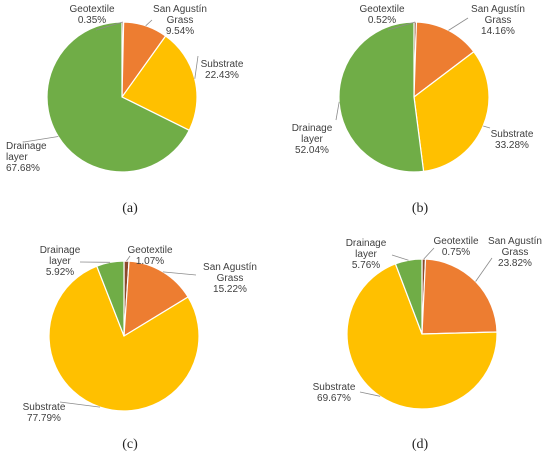 The image size is (550, 465). I want to click on slice-value-label: 69.67%, so click(334, 398).